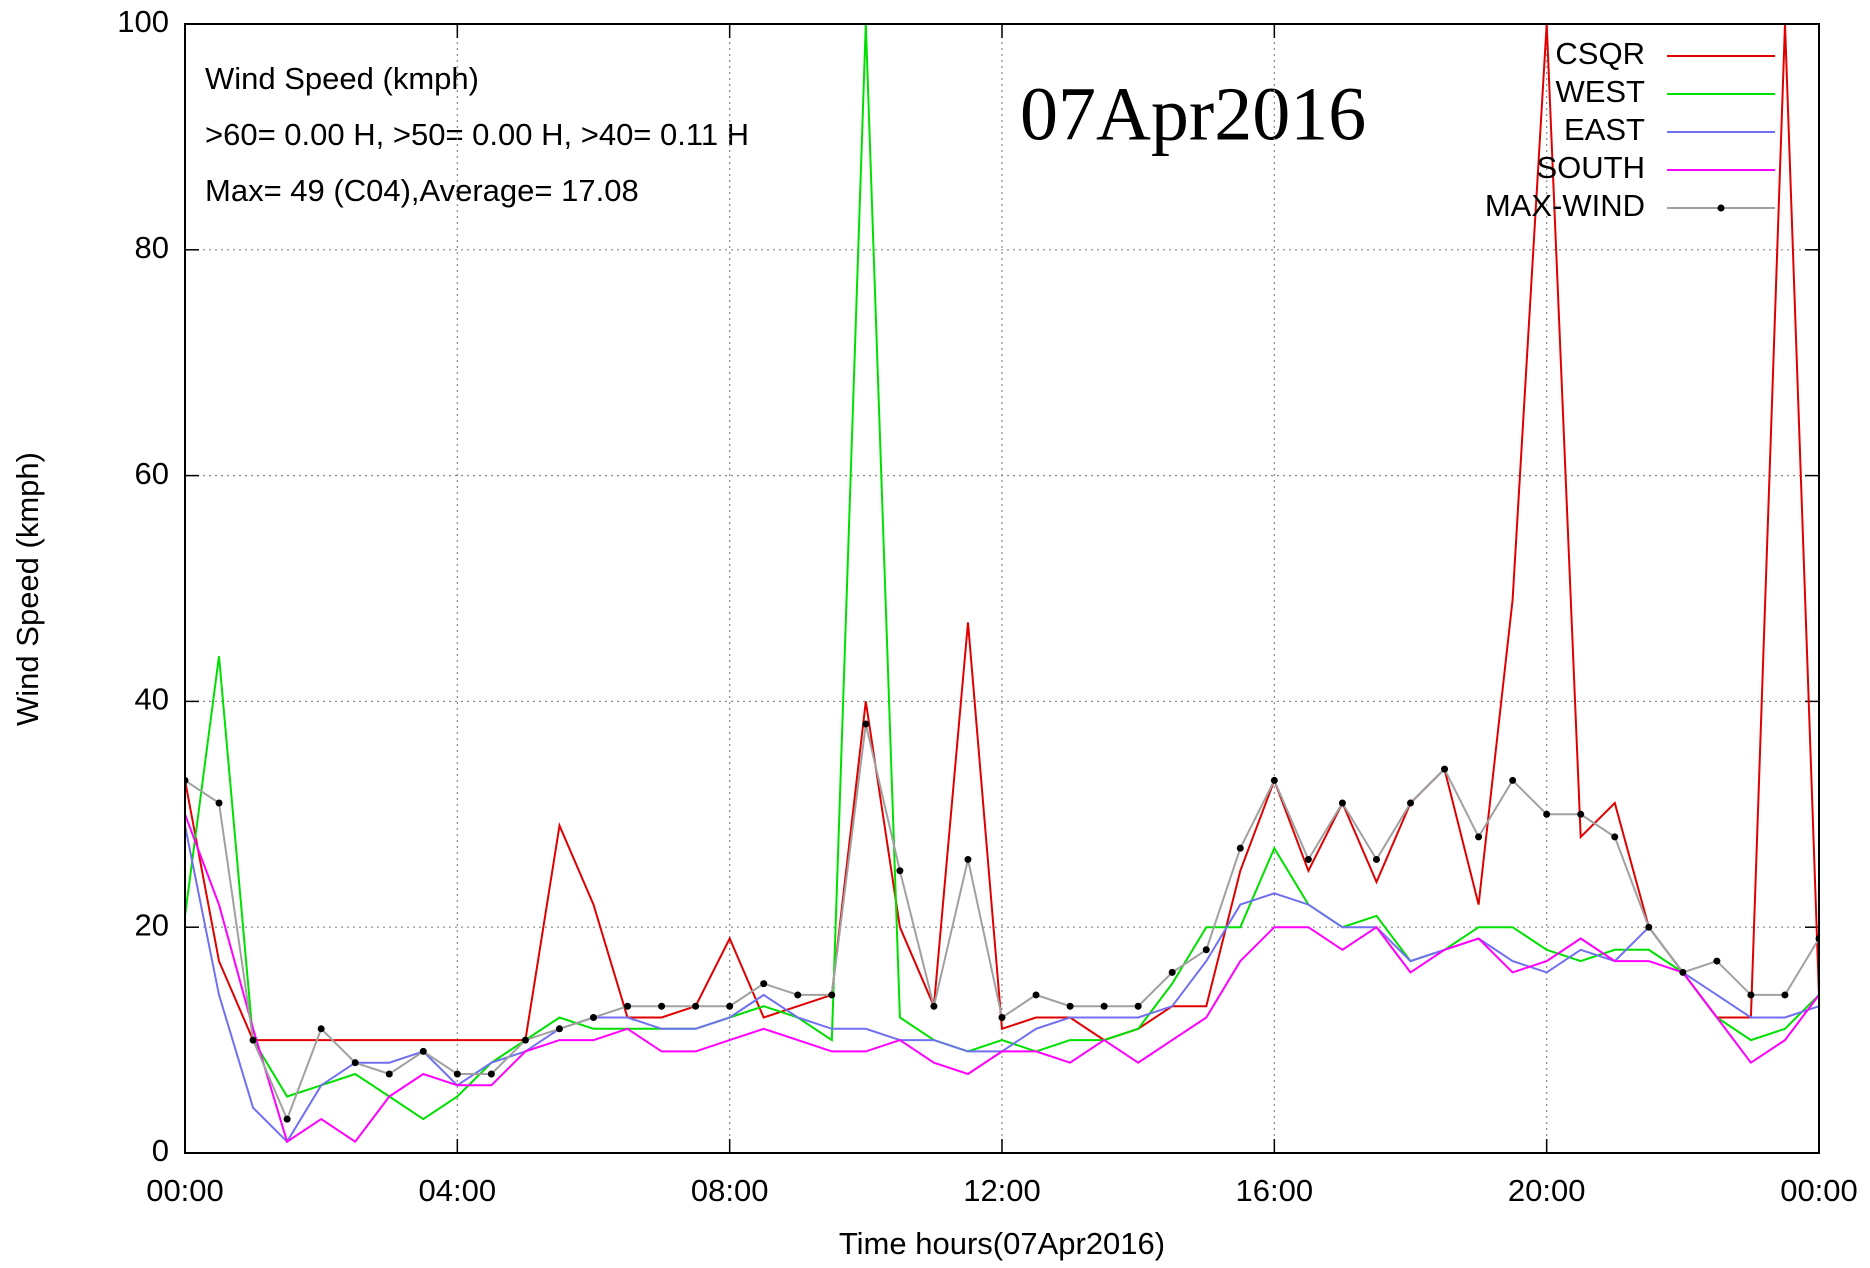 The image size is (1870, 1268). What do you see at coordinates (152, 699) in the screenshot?
I see `y-tick-label: 40` at bounding box center [152, 699].